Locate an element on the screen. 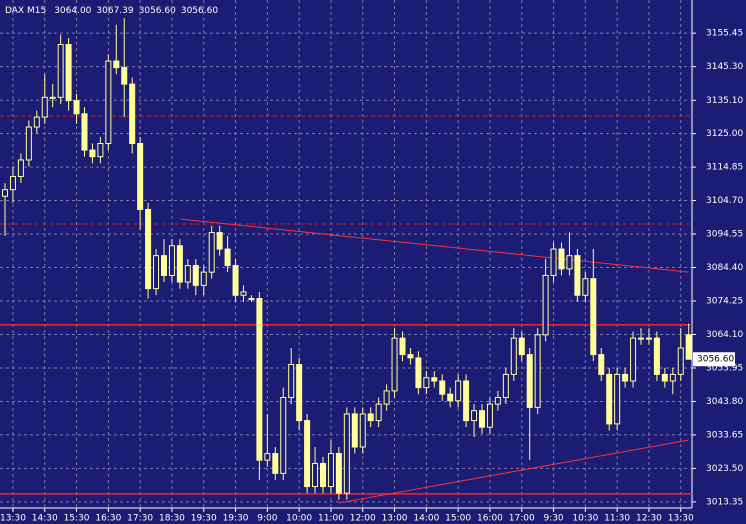 This screenshot has width=746, height=524. y-tick-label: 3114.85 is located at coordinates (724, 168).